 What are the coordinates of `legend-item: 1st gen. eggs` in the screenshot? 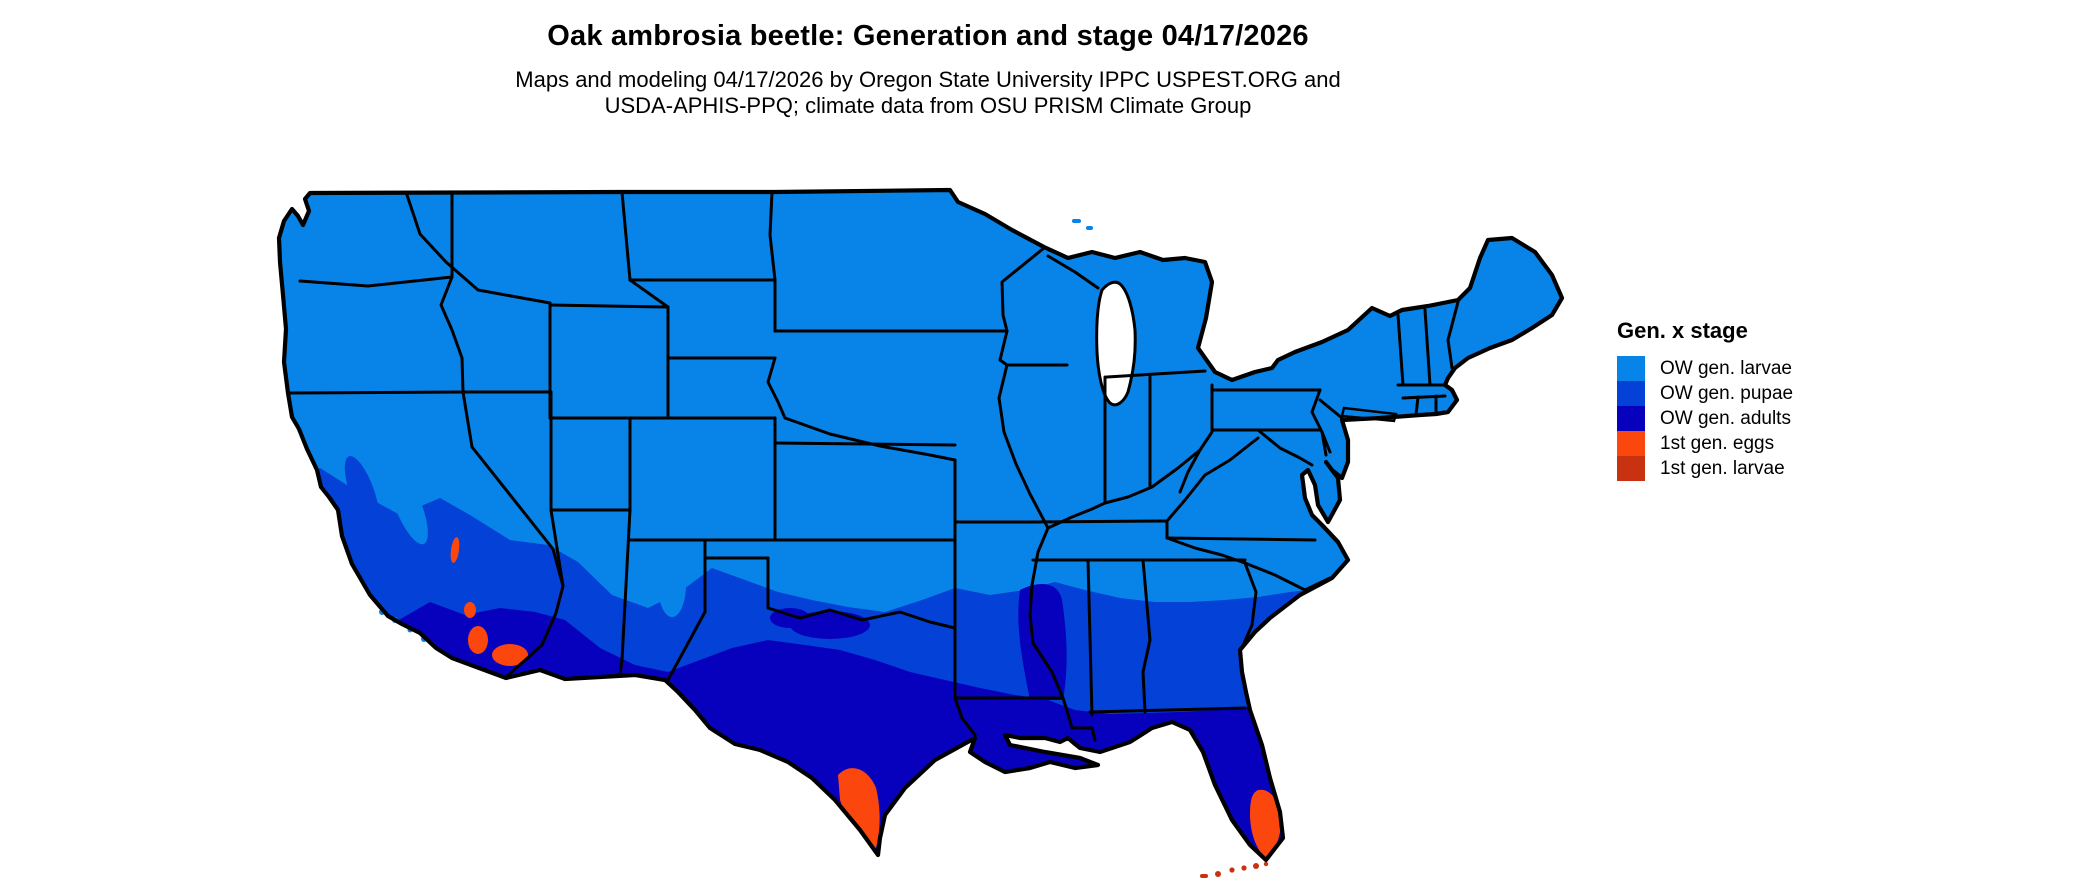 It's located at (1705, 443).